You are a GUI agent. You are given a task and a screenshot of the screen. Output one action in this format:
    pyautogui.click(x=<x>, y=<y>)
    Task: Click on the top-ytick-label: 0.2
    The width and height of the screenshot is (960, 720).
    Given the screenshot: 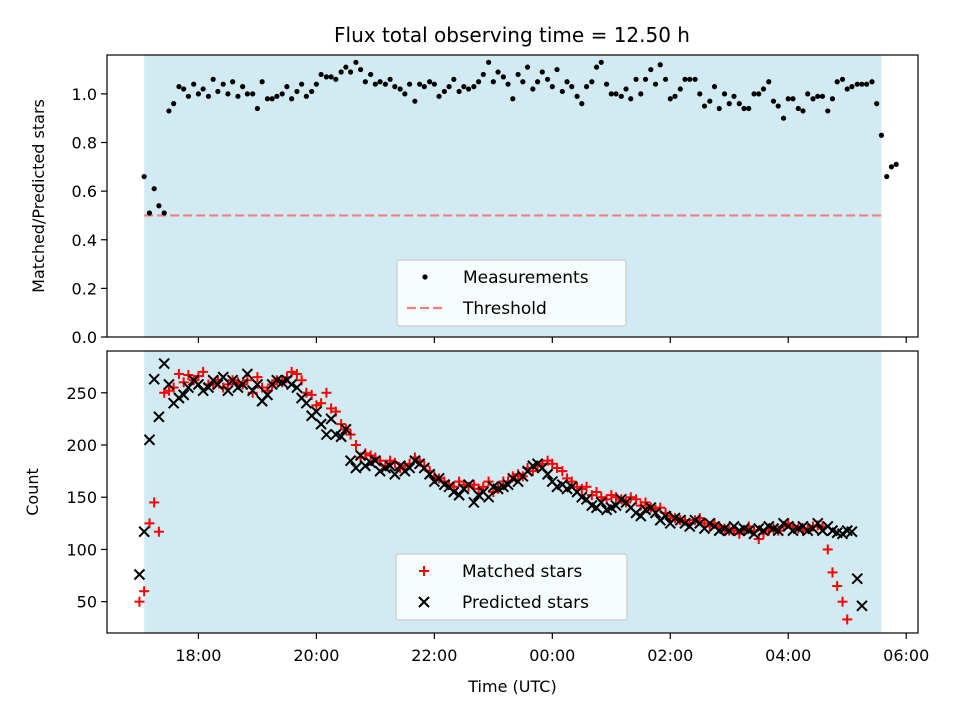 What is the action you would take?
    pyautogui.click(x=84, y=288)
    